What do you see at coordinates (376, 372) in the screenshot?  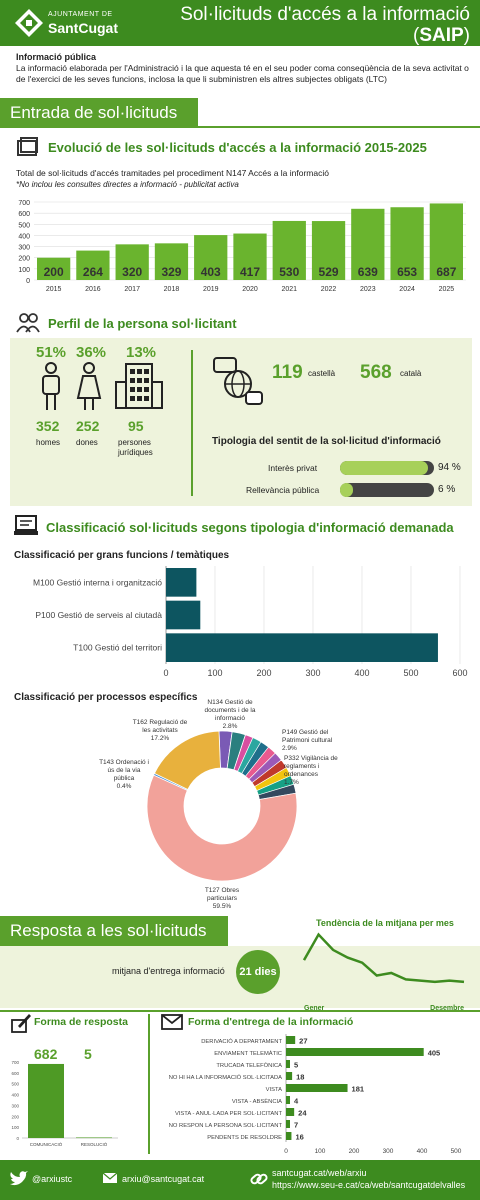 I see `lang-ca-count: 568` at bounding box center [376, 372].